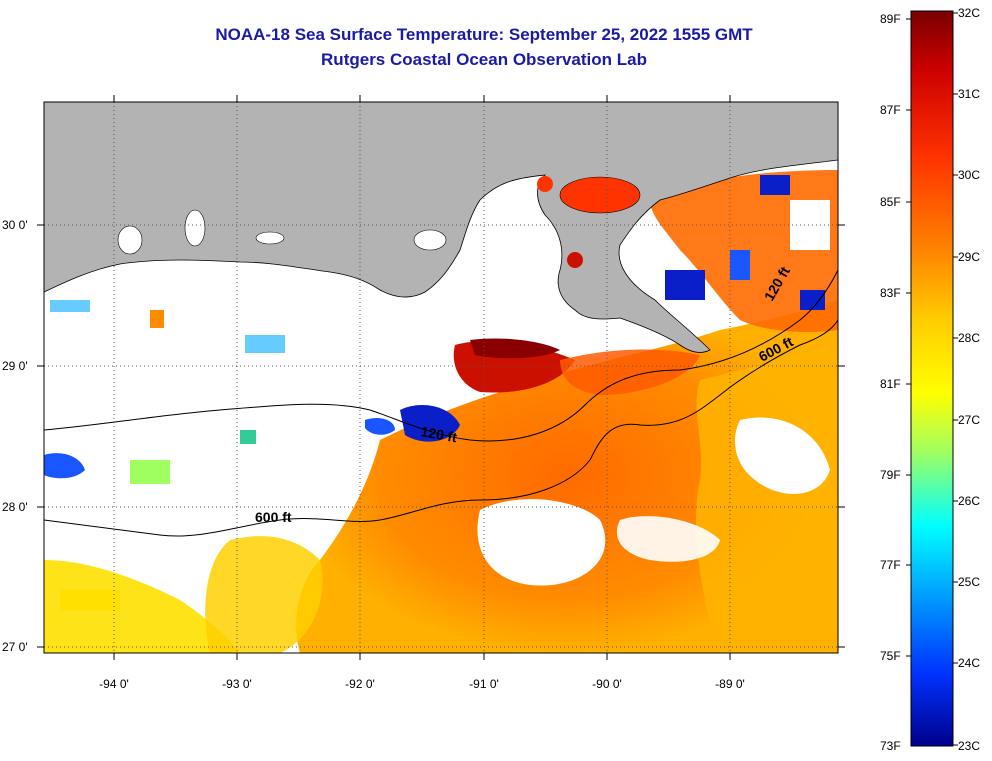 The image size is (992, 761). What do you see at coordinates (890, 202) in the screenshot?
I see `colorbar-f-label: 85F` at bounding box center [890, 202].